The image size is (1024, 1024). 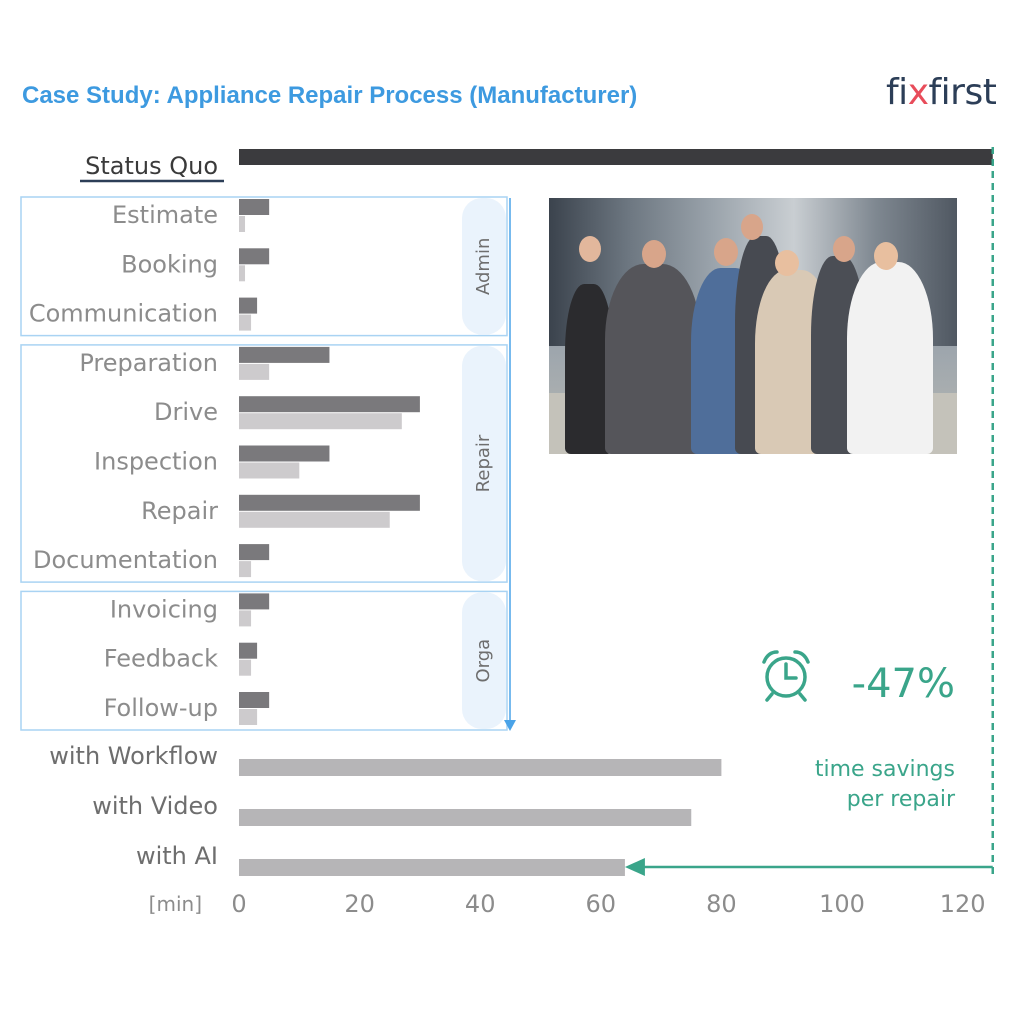 What do you see at coordinates (480, 904) in the screenshot?
I see `tick-label: 40` at bounding box center [480, 904].